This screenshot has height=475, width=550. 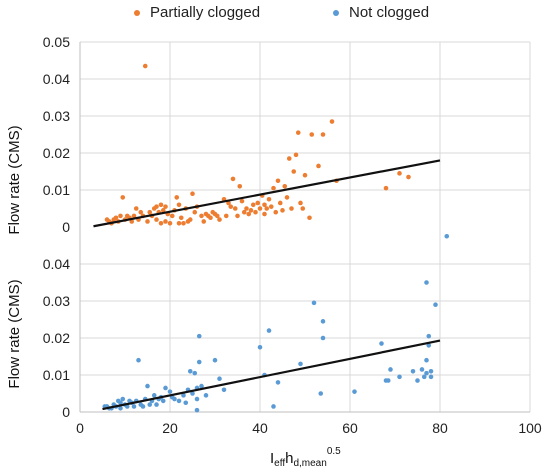 What do you see at coordinates (205, 12) in the screenshot?
I see `legend-label-partially-clogged: Partially clogged` at bounding box center [205, 12].